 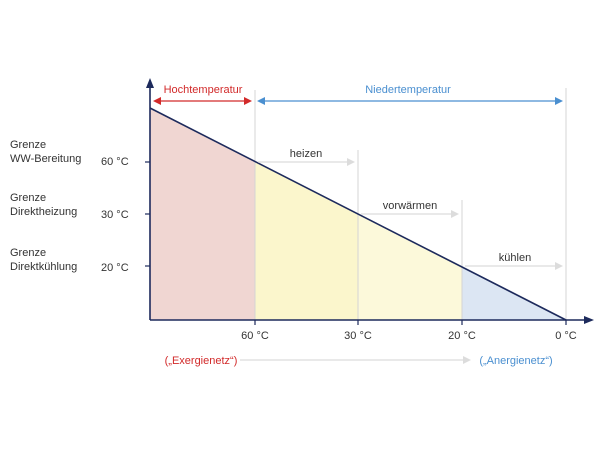 What do you see at coordinates (255, 336) in the screenshot?
I see `x-tick-label-60: 60 °C` at bounding box center [255, 336].